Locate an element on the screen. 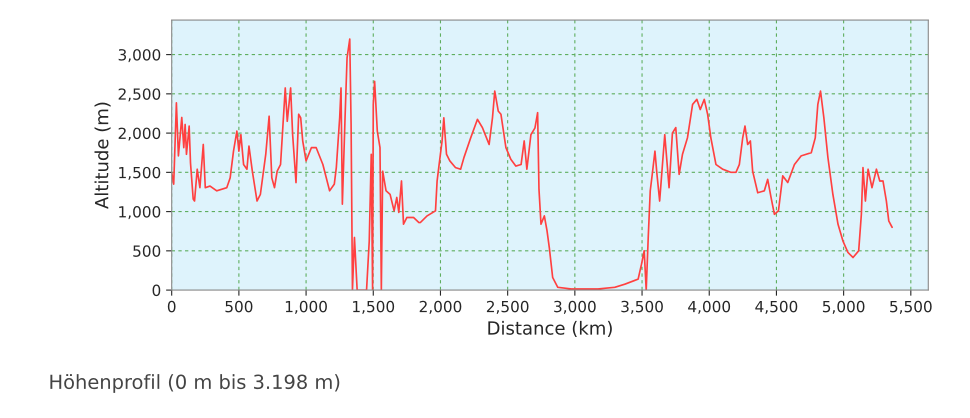 Image resolution: width=970 pixels, height=418 pixels. y-tick-label: 3,000 is located at coordinates (139, 55).